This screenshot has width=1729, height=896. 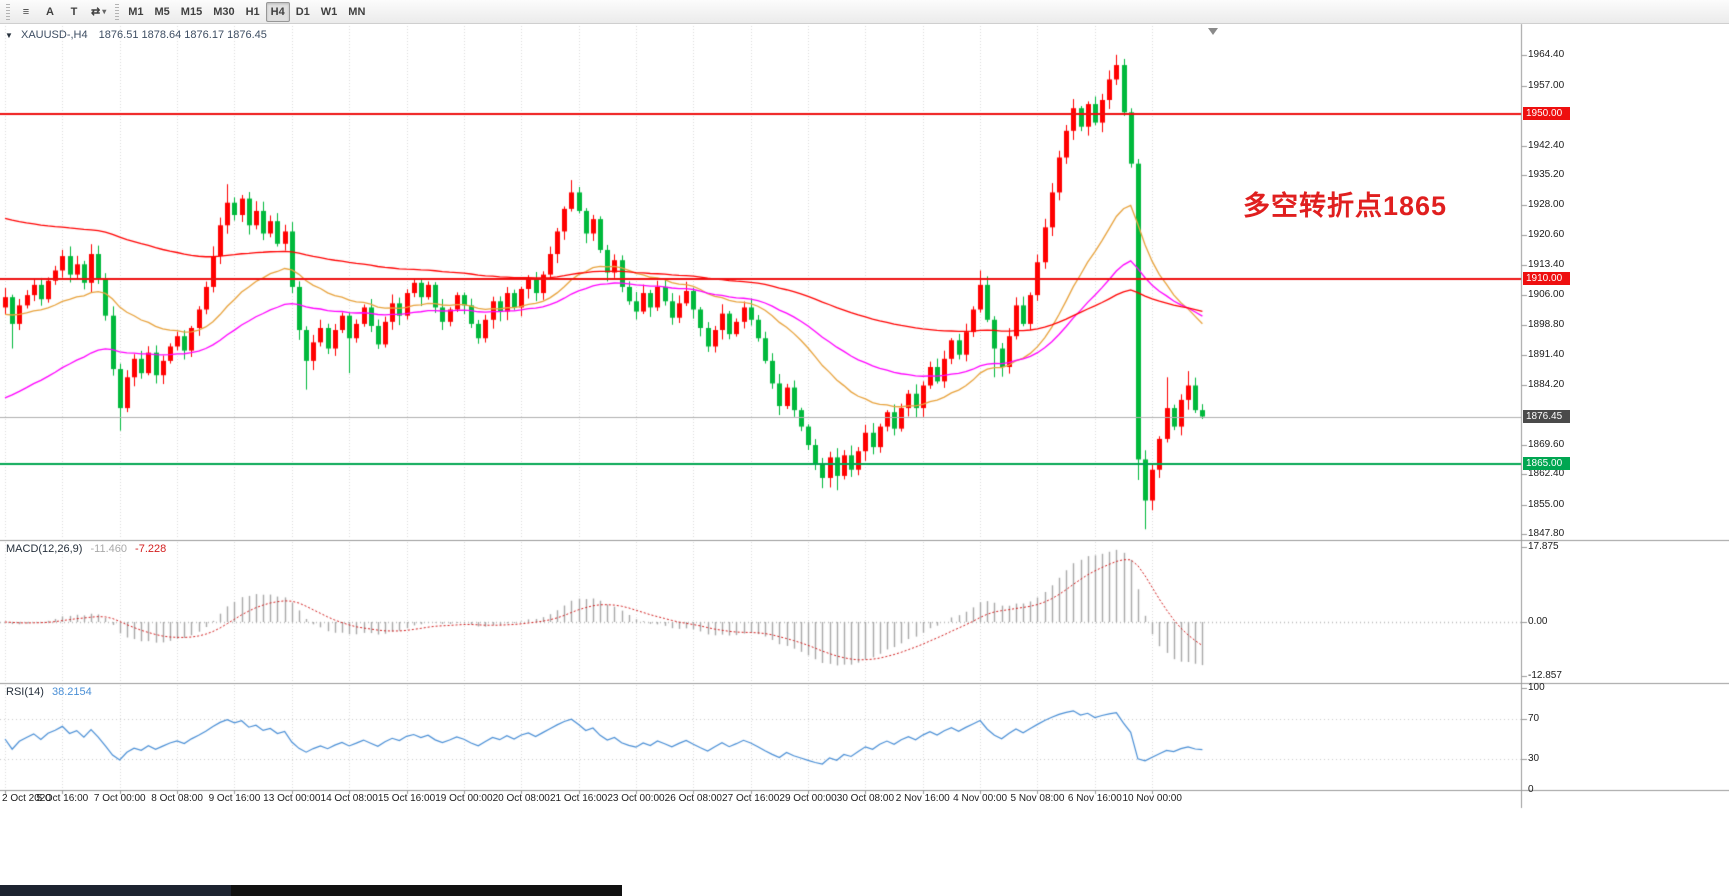 What do you see at coordinates (1546, 278) in the screenshot?
I see `price-tag-191000: 1910.00` at bounding box center [1546, 278].